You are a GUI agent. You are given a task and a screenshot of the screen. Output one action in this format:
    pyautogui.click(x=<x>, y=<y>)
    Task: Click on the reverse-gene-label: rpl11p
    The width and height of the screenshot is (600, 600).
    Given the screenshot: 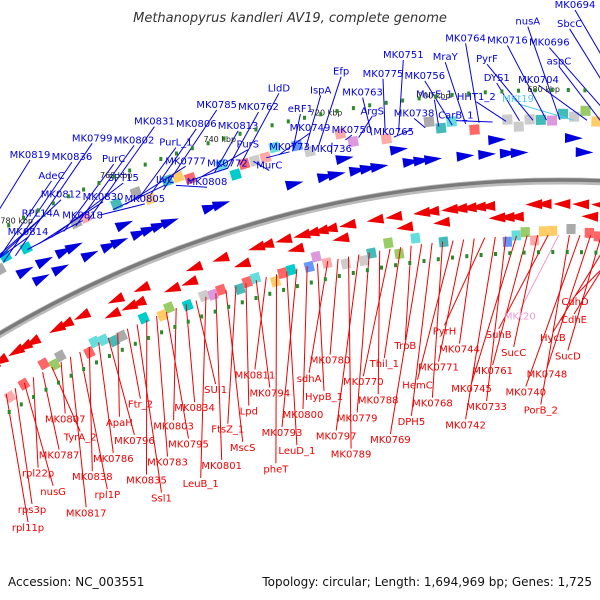 What is the action you would take?
    pyautogui.click(x=28, y=528)
    